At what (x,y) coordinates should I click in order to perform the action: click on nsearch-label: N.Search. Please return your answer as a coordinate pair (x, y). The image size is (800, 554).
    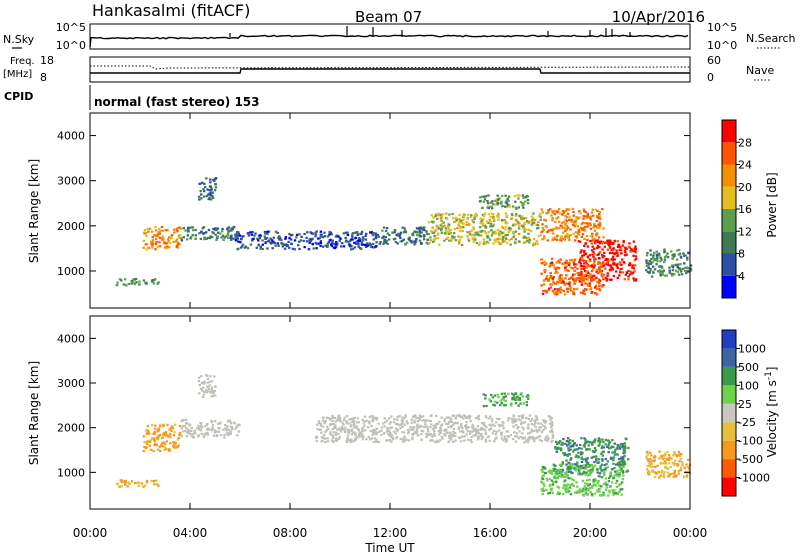
    Looking at the image, I should click on (771, 38).